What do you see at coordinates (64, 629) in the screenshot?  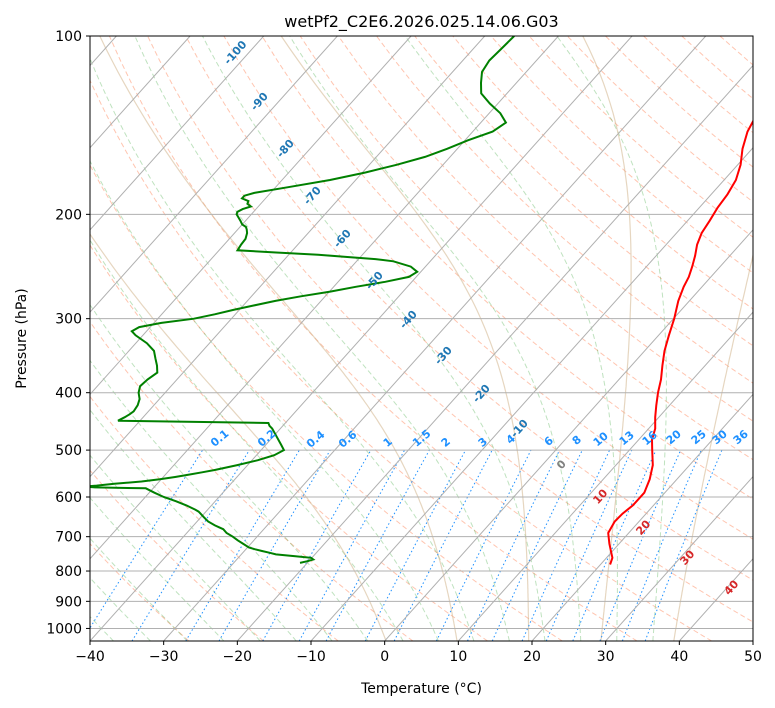 I see `y-tick-label: 1000` at bounding box center [64, 629].